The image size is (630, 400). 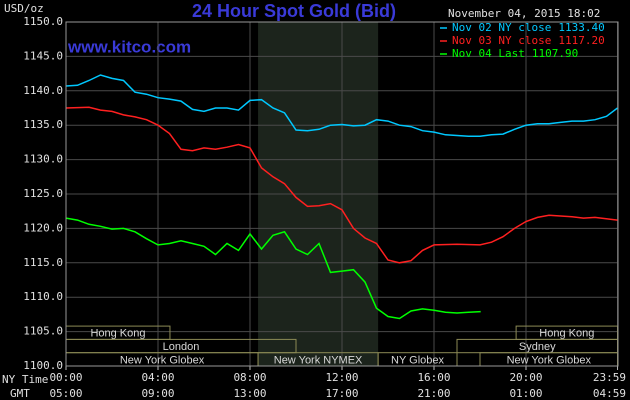 I want to click on legend-name: Nov 02 NY close, so click(x=501, y=27).